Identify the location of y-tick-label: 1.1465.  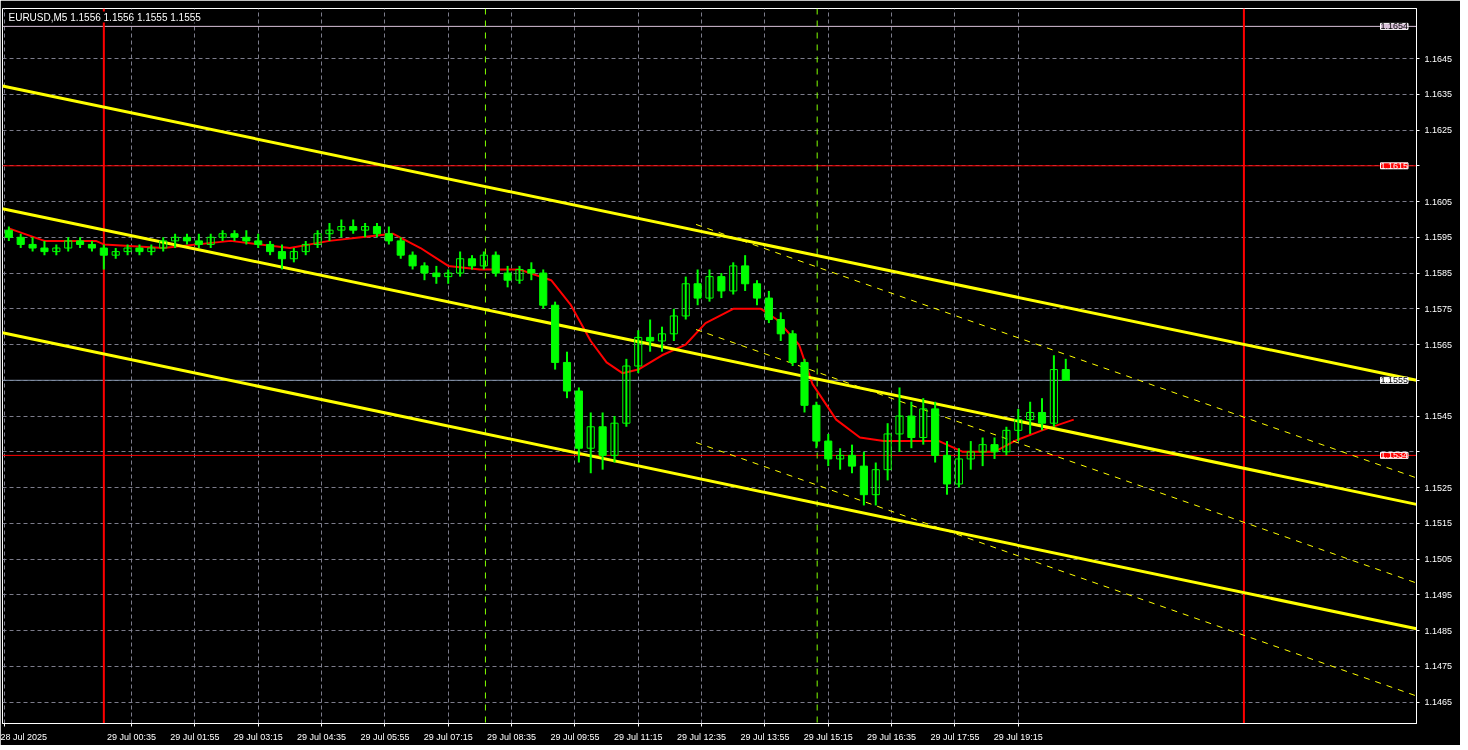
(1438, 702).